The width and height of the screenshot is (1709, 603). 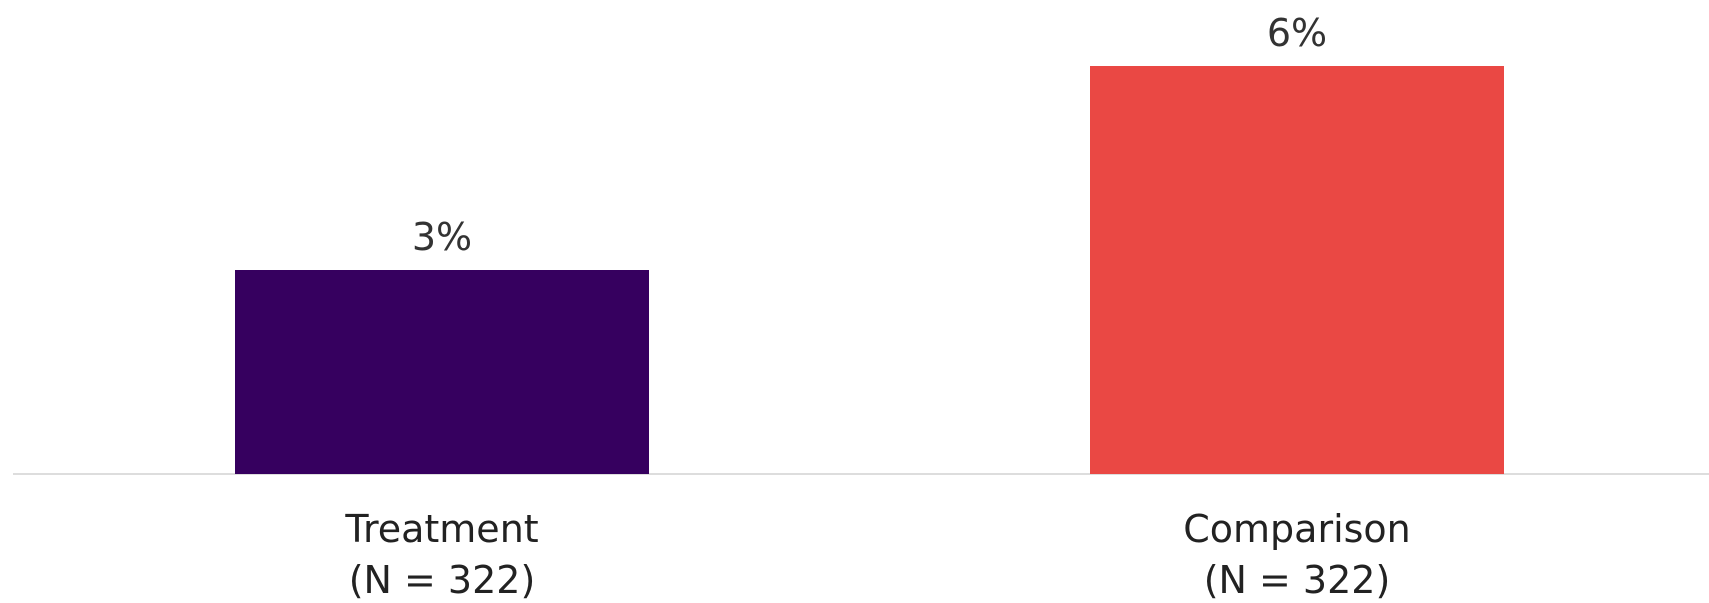 I want to click on value-label-treatment: 3%, so click(x=442, y=237).